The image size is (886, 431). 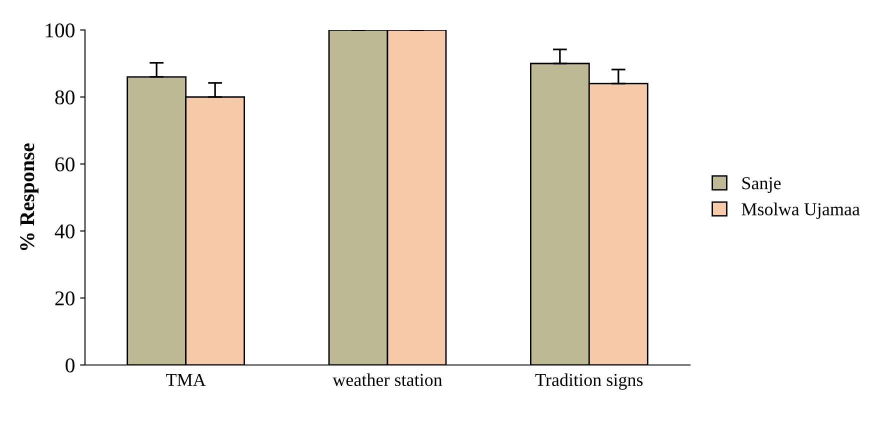 What do you see at coordinates (64, 298) in the screenshot?
I see `y-tick-label: 20` at bounding box center [64, 298].